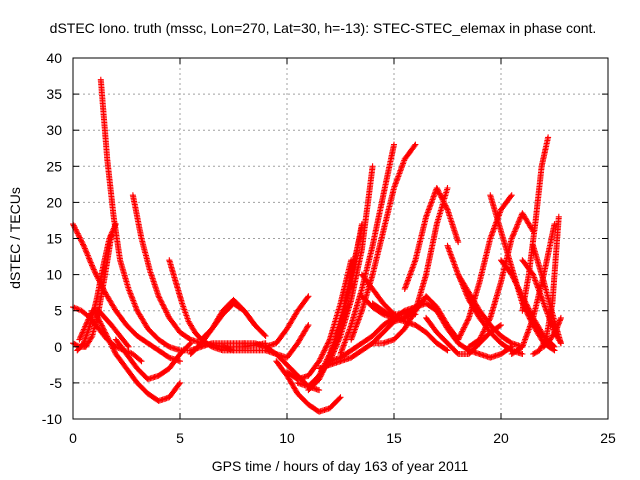 This screenshot has width=640, height=480. Describe the element at coordinates (54, 202) in the screenshot. I see `y-tick-label: 20` at that location.